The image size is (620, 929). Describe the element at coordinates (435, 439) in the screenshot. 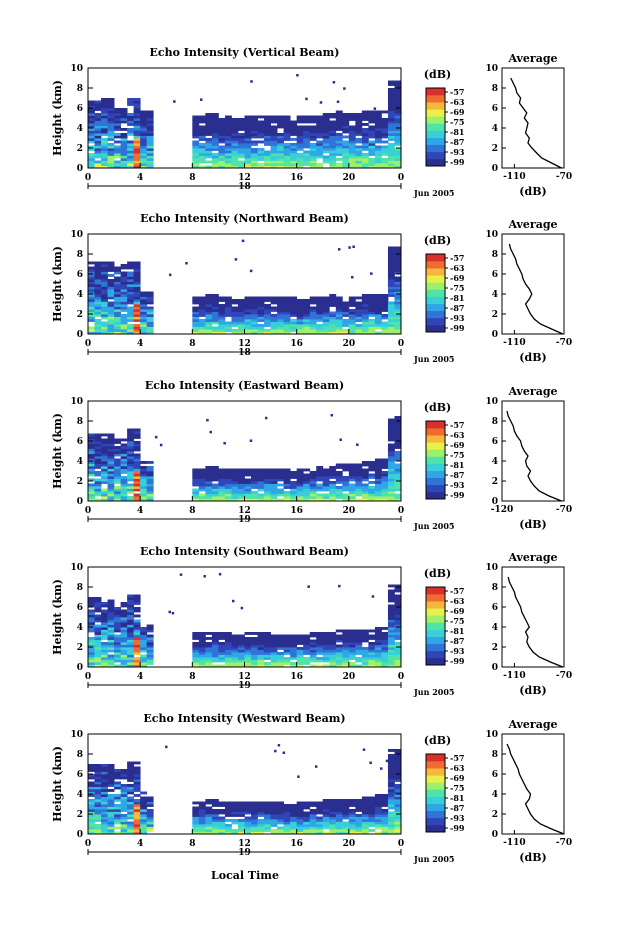

I see `colorbar-swatch` at that location.